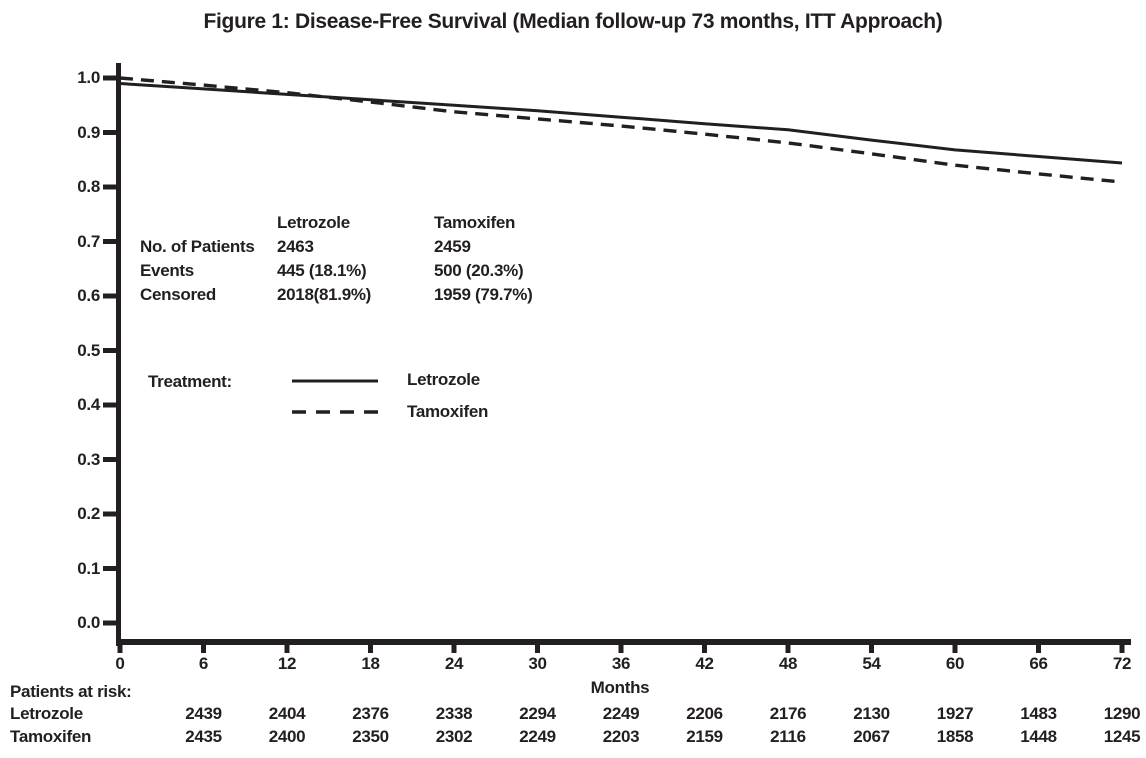 Image resolution: width=1146 pixels, height=758 pixels. Describe the element at coordinates (295, 246) in the screenshot. I see `stats-cell: 2463` at that location.